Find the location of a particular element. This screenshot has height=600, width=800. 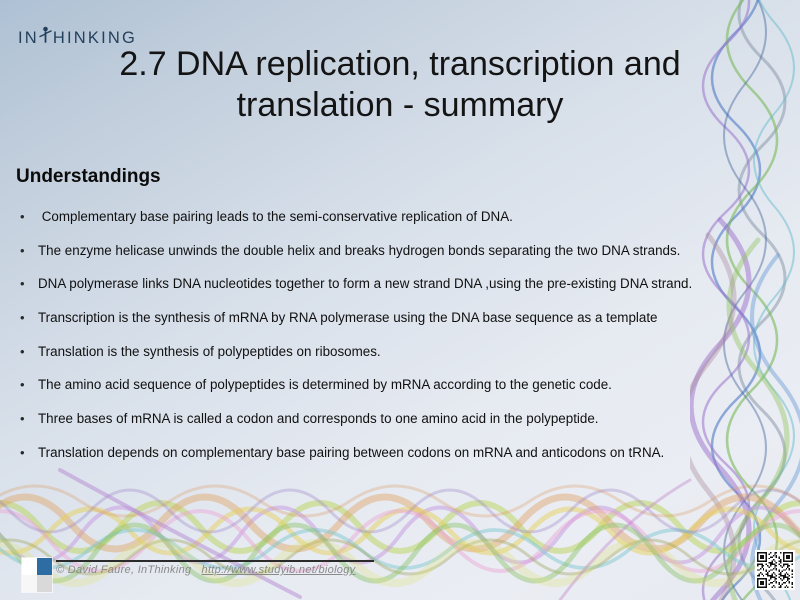

qr-code is located at coordinates (775, 570).